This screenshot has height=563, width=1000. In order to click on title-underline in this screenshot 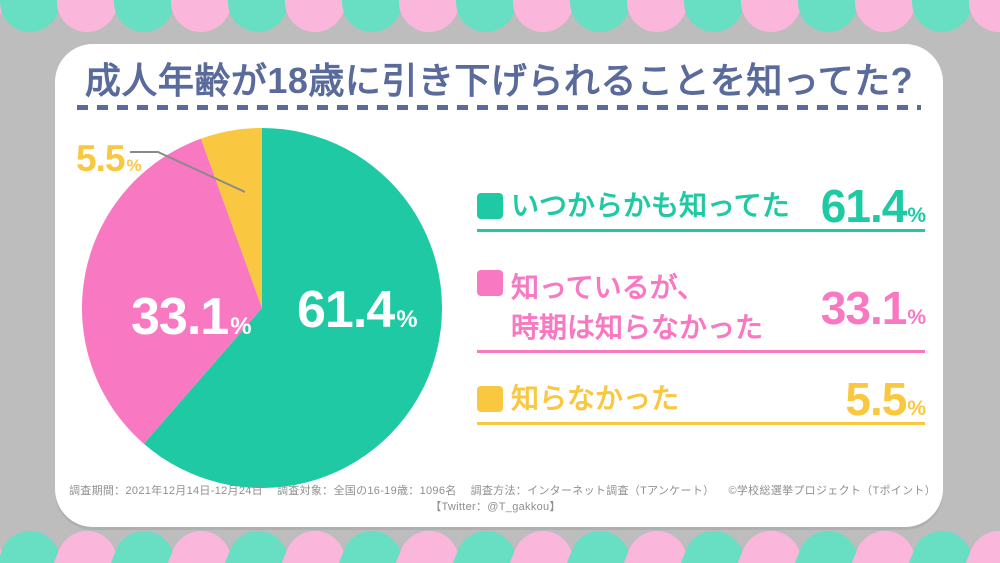, I will do `click(499, 107)`.